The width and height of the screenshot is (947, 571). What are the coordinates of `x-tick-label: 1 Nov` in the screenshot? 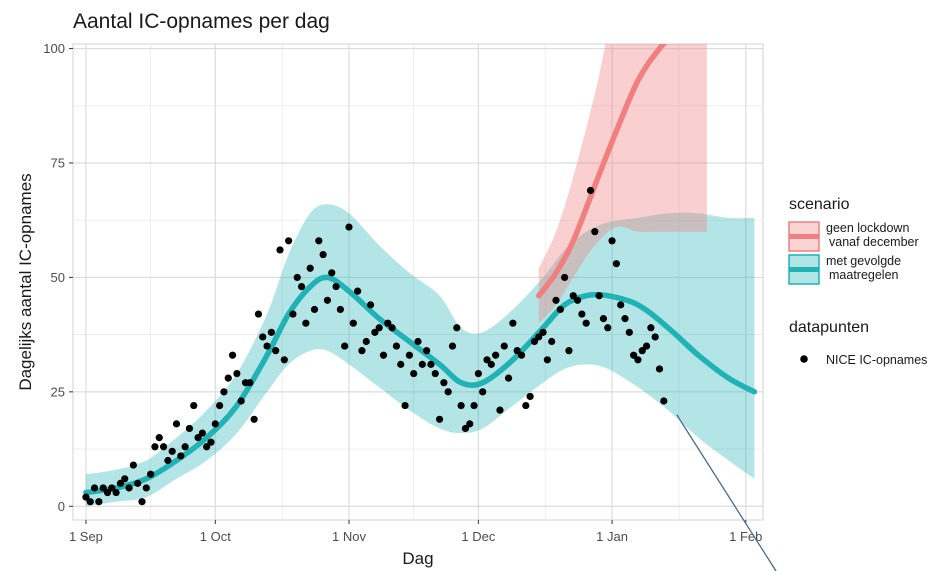 It's located at (349, 536).